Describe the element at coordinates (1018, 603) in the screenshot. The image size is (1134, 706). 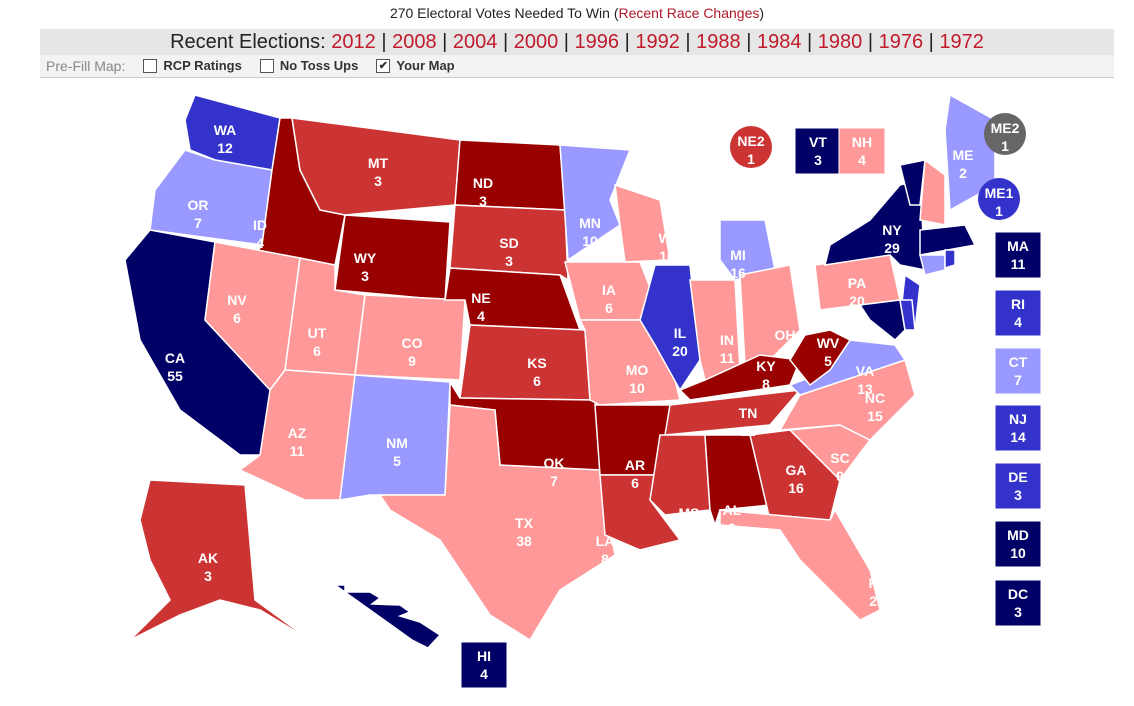
I see `state-box-dc` at that location.